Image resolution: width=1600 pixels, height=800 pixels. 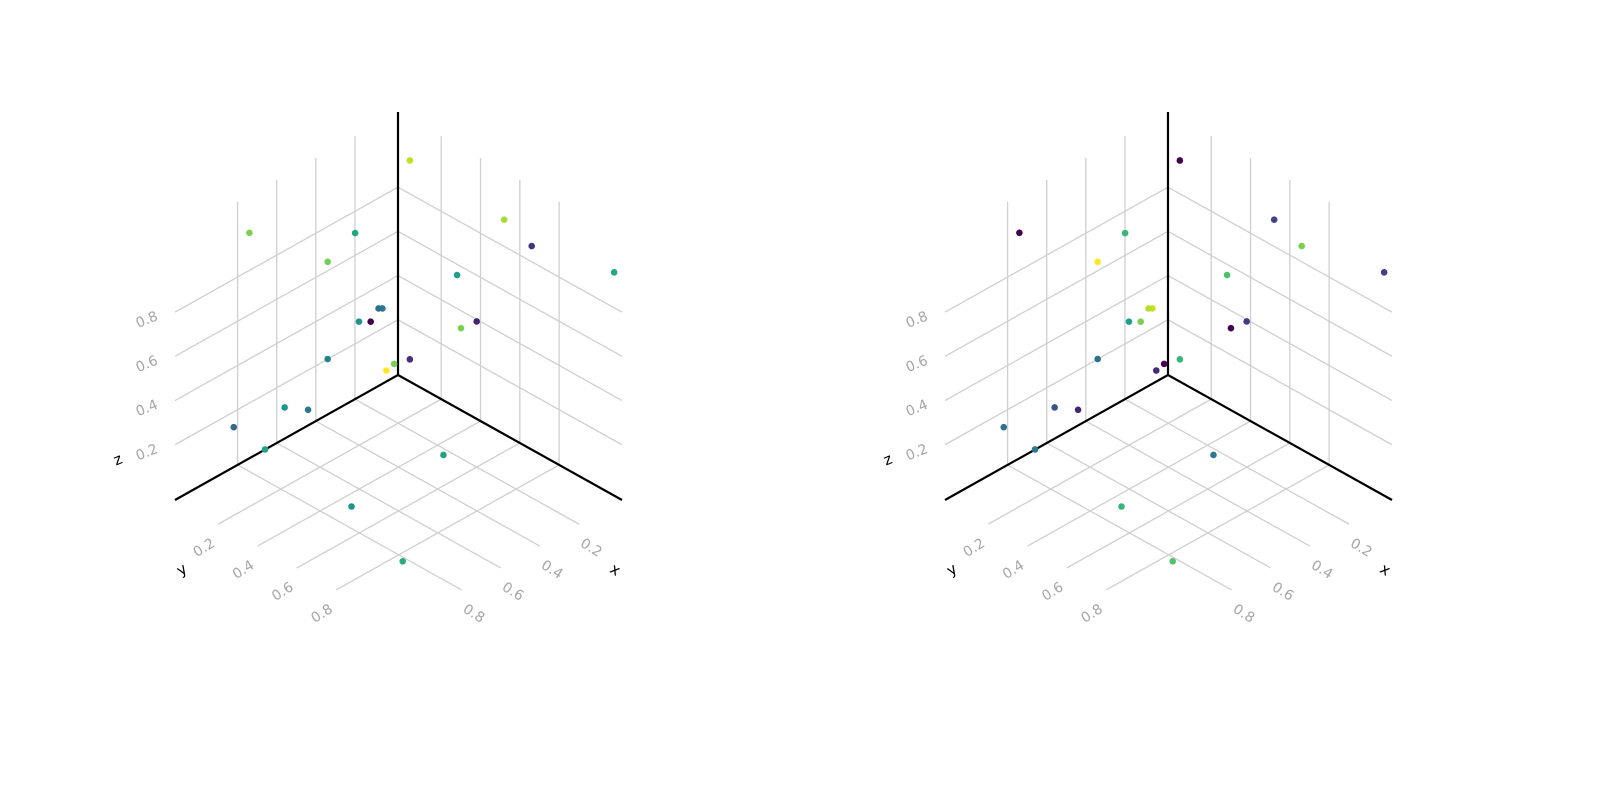 What do you see at coordinates (1321, 569) in the screenshot?
I see `x-tick-label: 0.4` at bounding box center [1321, 569].